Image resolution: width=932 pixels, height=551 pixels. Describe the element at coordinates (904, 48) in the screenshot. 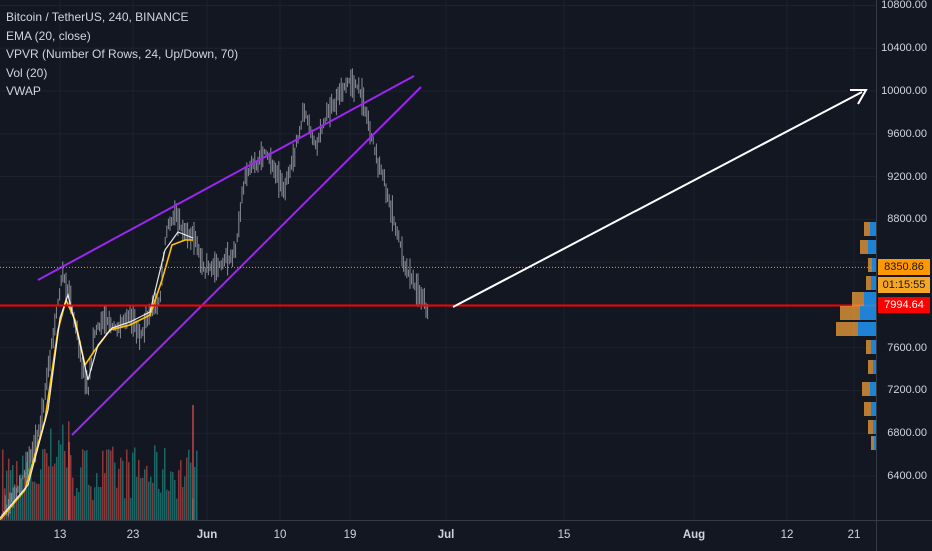

I see `price-tick: 10400.00` at that location.